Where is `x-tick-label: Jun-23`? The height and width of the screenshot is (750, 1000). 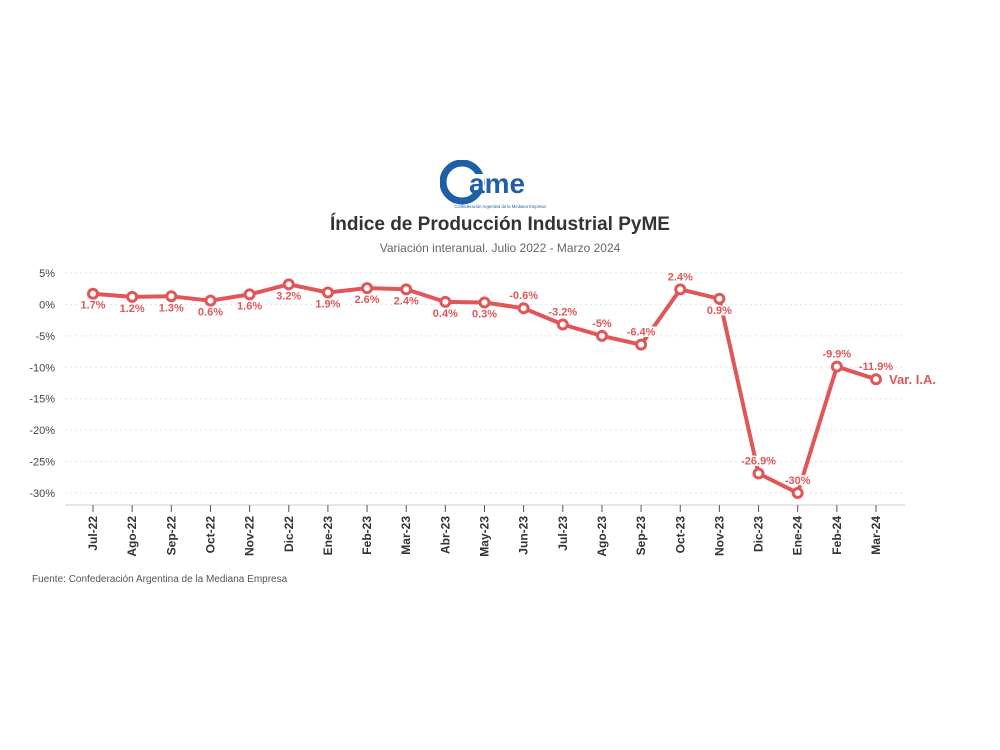
x-tick-label: Jun-23 is located at coordinates (524, 535).